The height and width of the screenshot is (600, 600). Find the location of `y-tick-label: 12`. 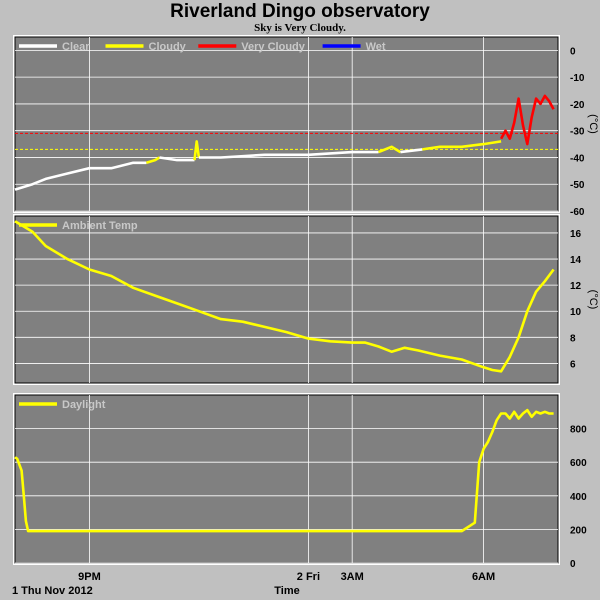

y-tick-label: 12 is located at coordinates (576, 286).